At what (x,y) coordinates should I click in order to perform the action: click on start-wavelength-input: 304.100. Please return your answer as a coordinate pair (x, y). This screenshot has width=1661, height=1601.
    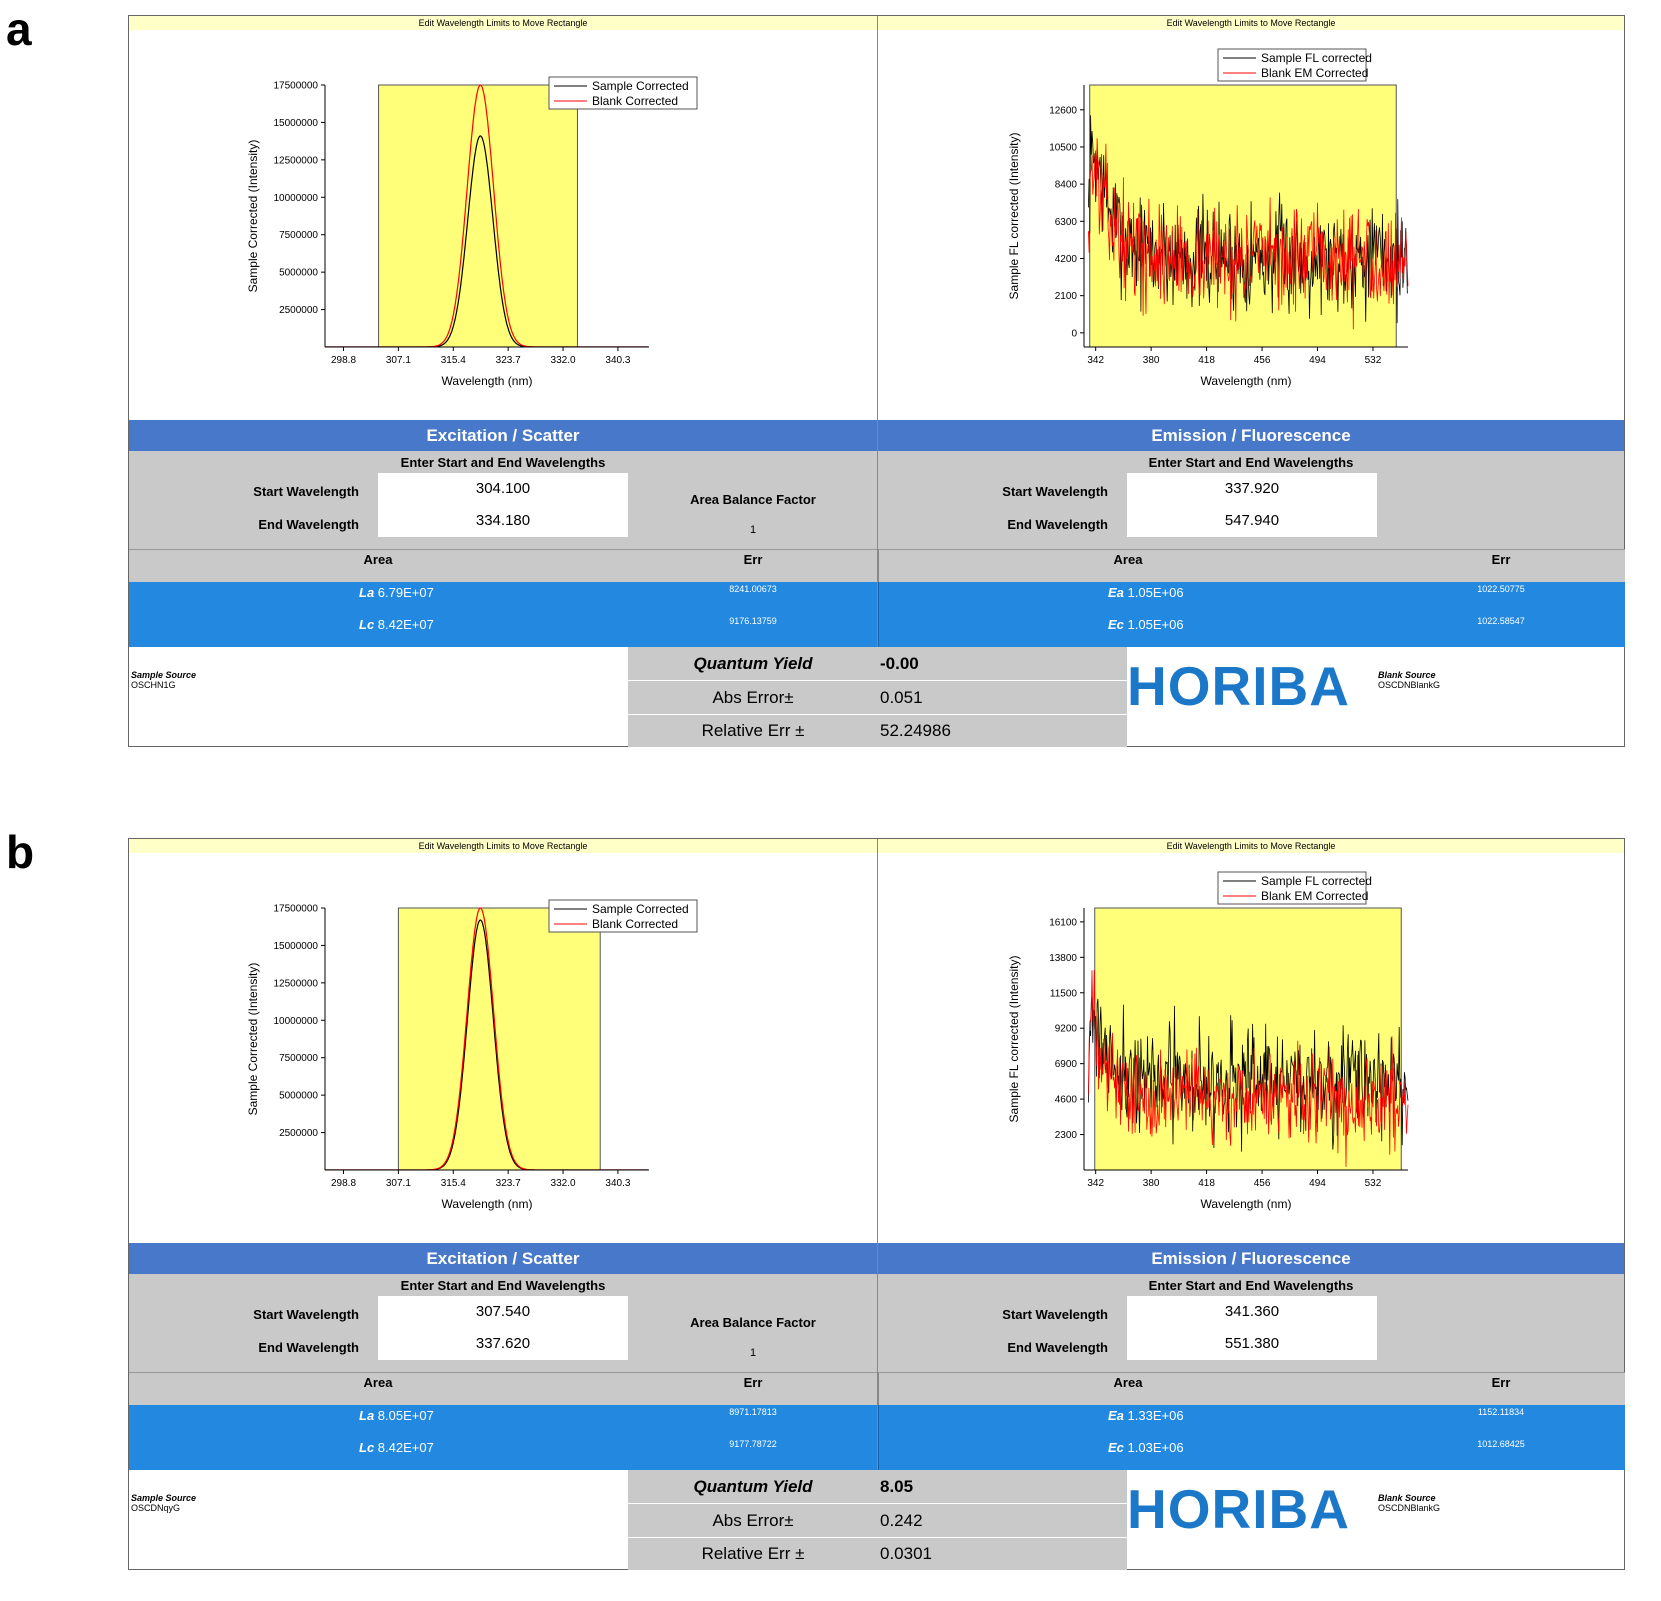
    Looking at the image, I should click on (503, 489).